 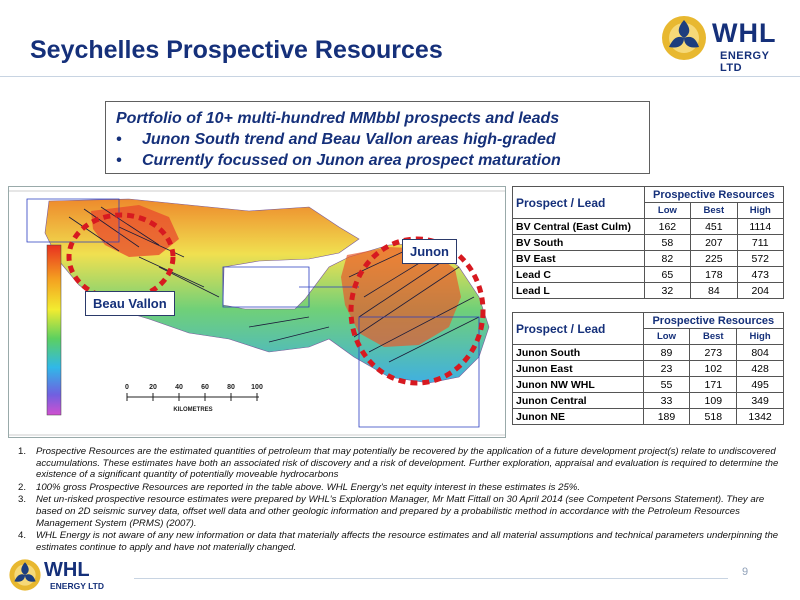 What do you see at coordinates (714, 274) in the screenshot?
I see `cell-best: 178` at bounding box center [714, 274].